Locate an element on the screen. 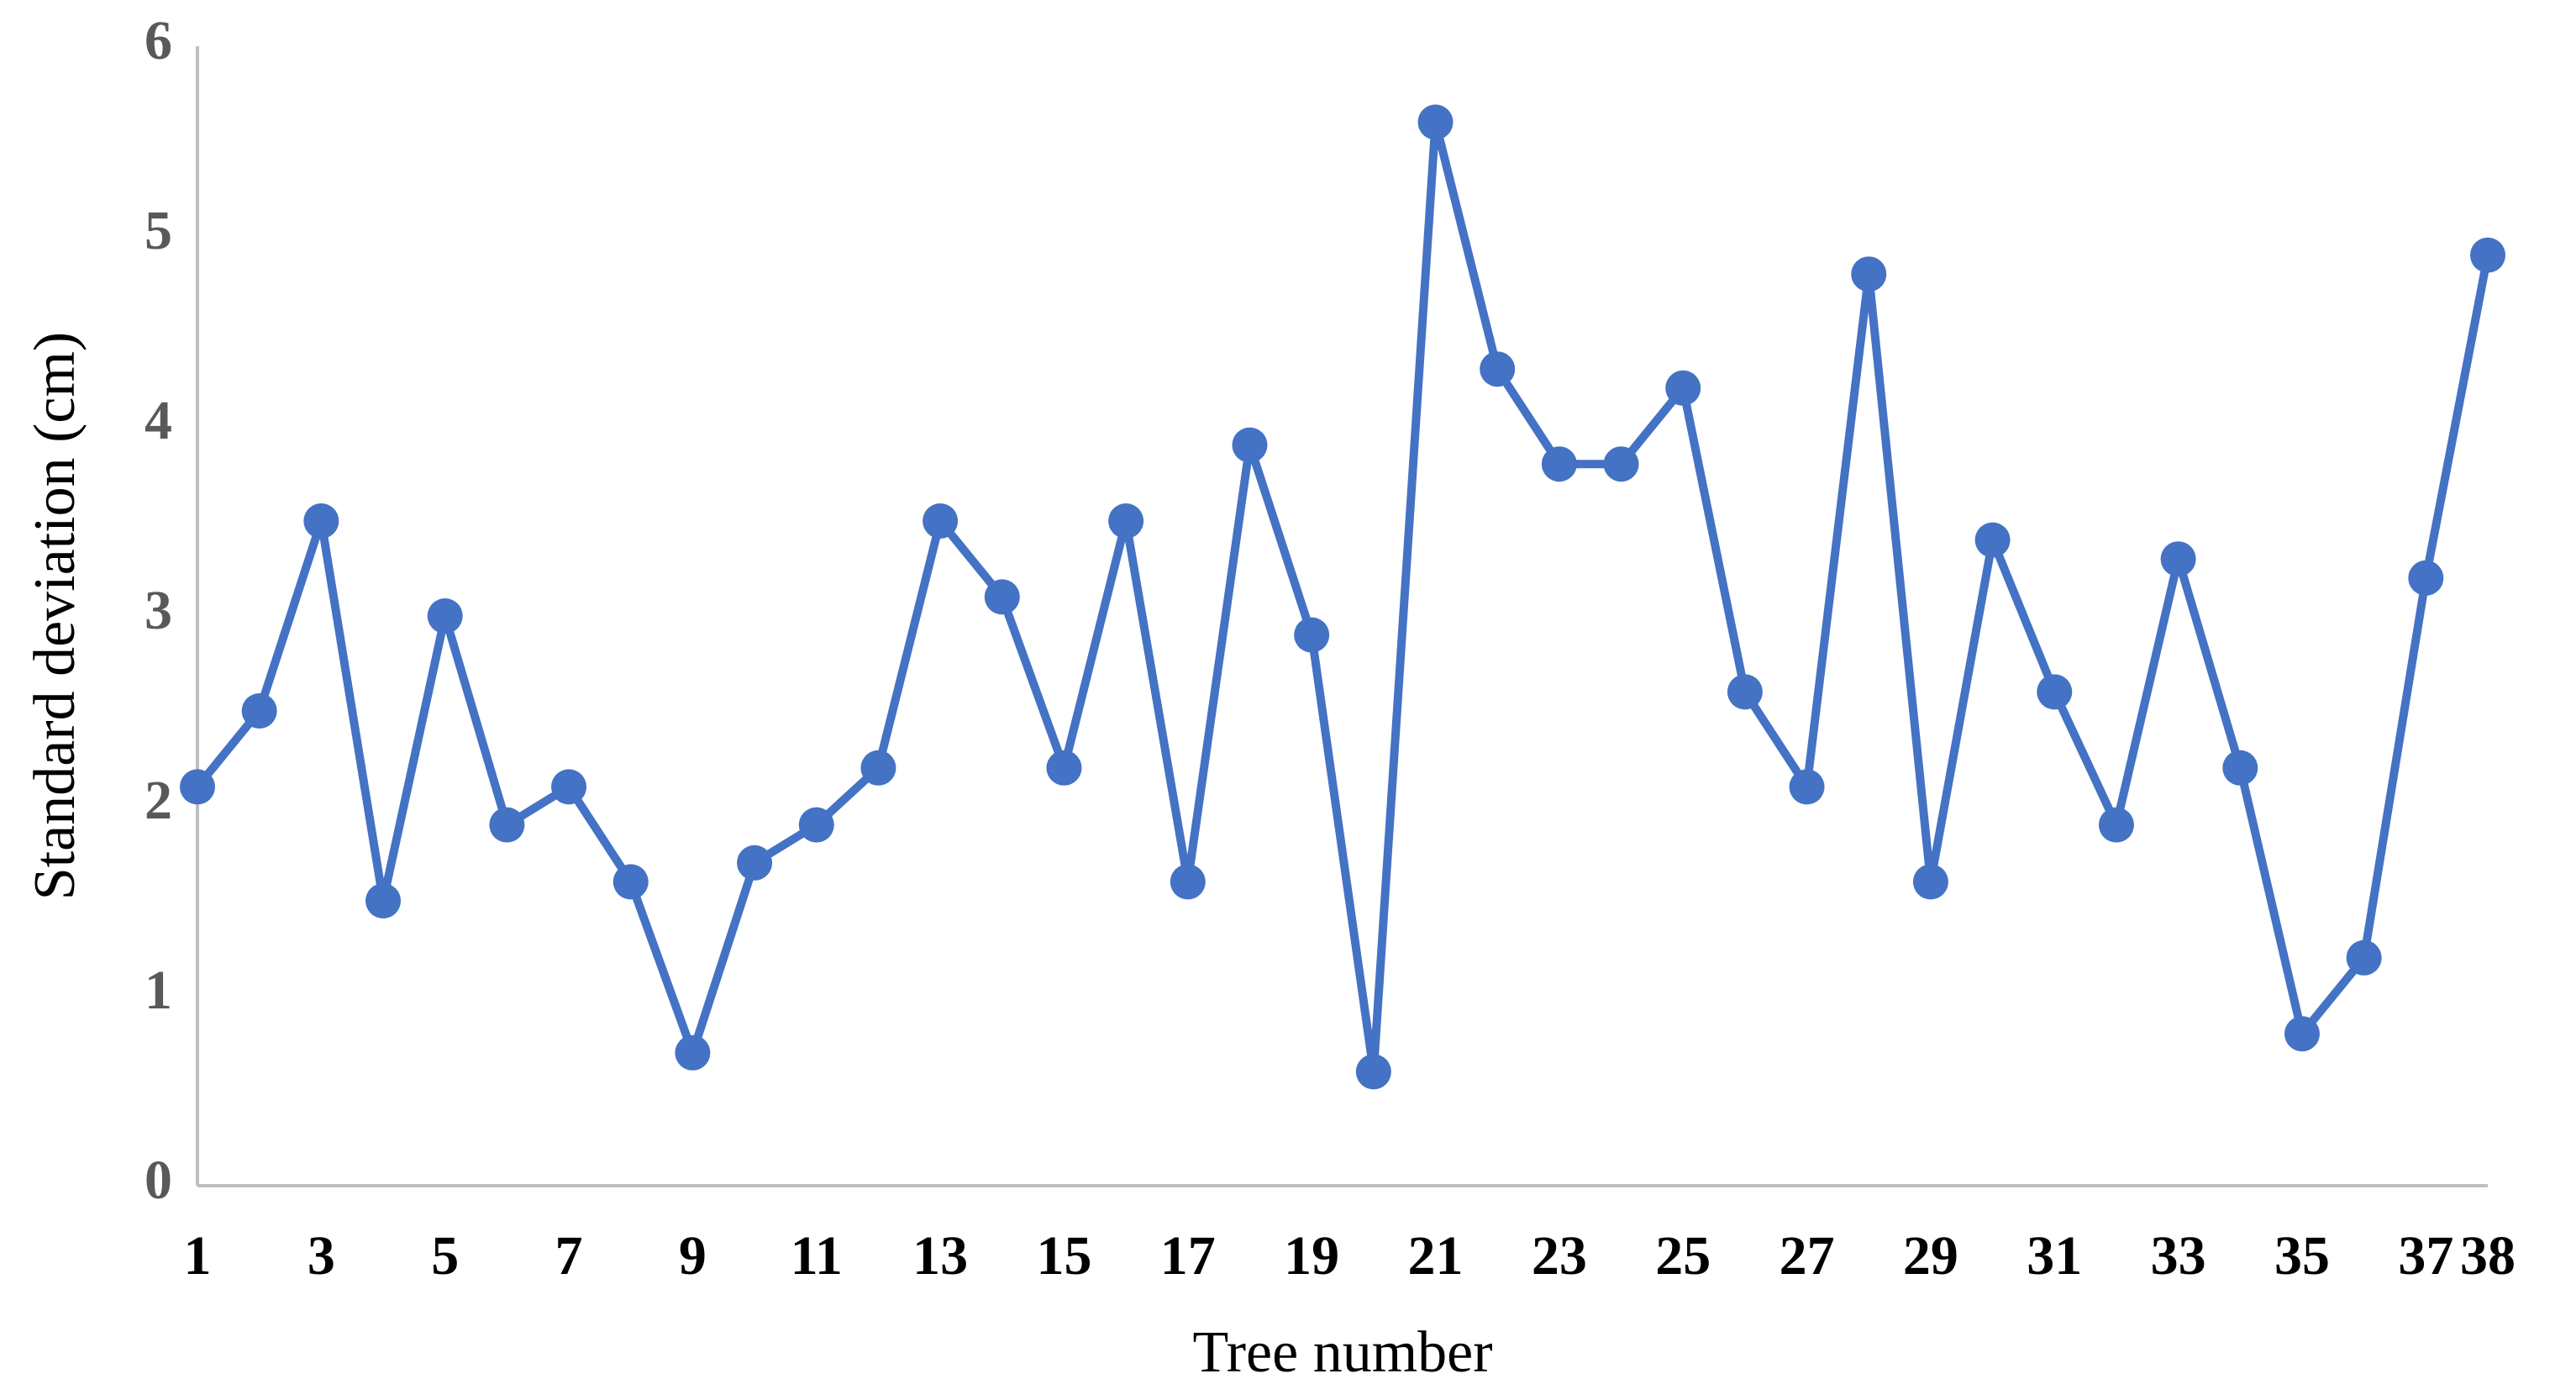 The height and width of the screenshot is (1400, 2576). x-tick-label: 9 is located at coordinates (693, 1256).